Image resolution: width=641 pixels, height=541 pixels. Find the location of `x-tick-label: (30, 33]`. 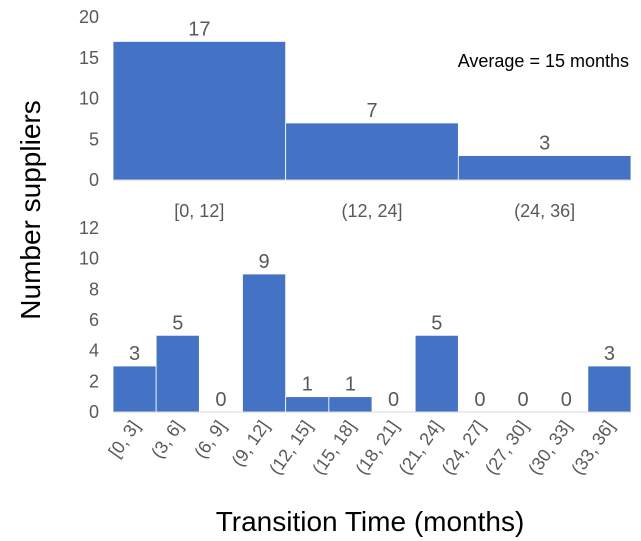

x-tick-label: (30, 33] is located at coordinates (549, 447).